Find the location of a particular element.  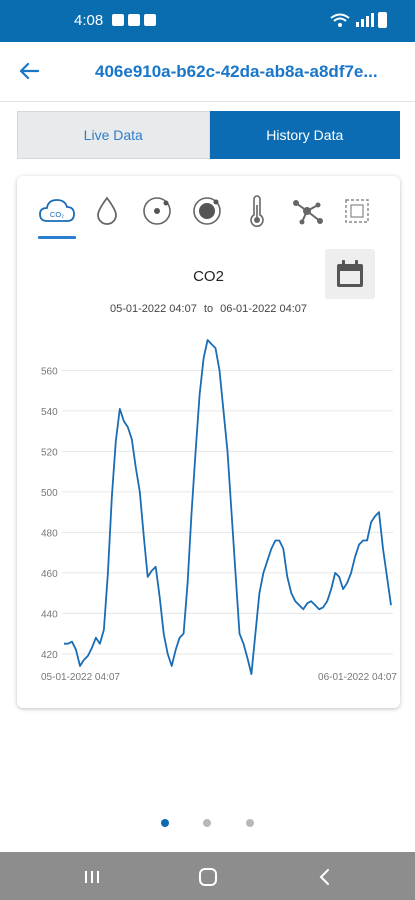

metric-pm-small is located at coordinates (157, 211).